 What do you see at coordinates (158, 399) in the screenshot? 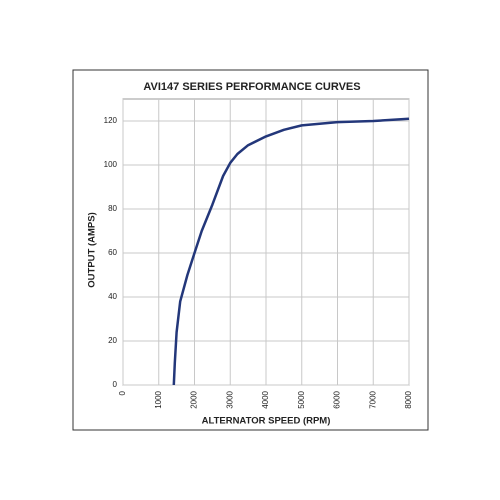
I see `x-tick-label: 1000` at bounding box center [158, 399].